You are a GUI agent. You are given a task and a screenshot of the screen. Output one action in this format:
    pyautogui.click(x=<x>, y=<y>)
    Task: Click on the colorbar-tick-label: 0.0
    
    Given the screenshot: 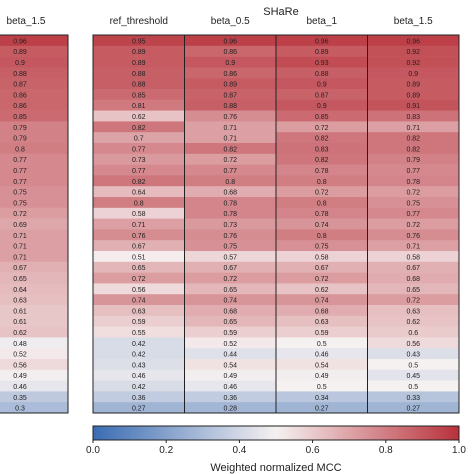 What is the action you would take?
    pyautogui.click(x=93, y=450)
    